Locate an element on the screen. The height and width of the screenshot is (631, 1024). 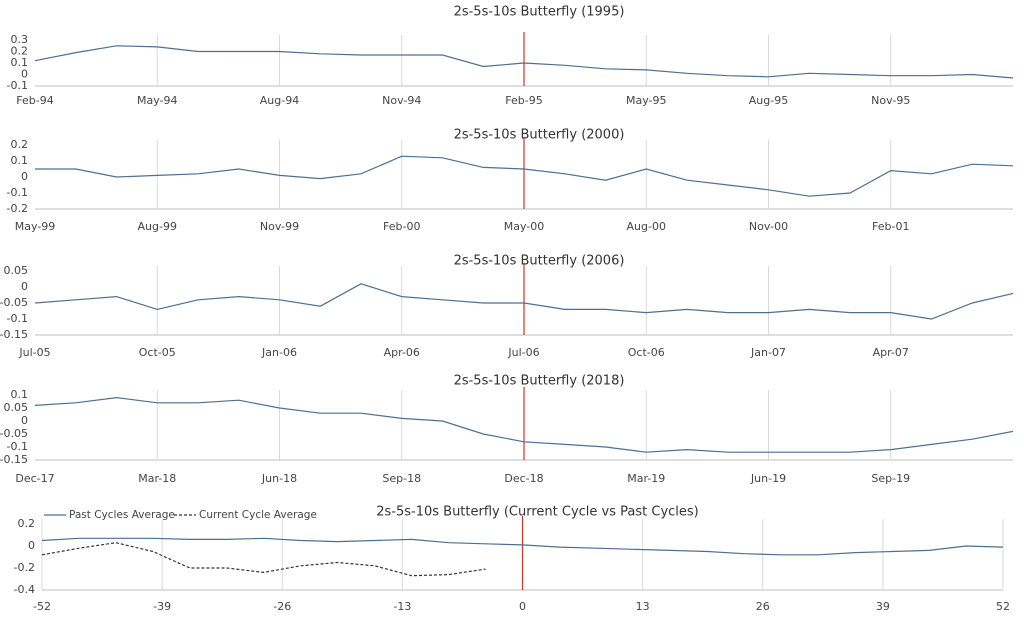
chart-title: 2s-5s-10s Butterfly (2000) is located at coordinates (539, 135).